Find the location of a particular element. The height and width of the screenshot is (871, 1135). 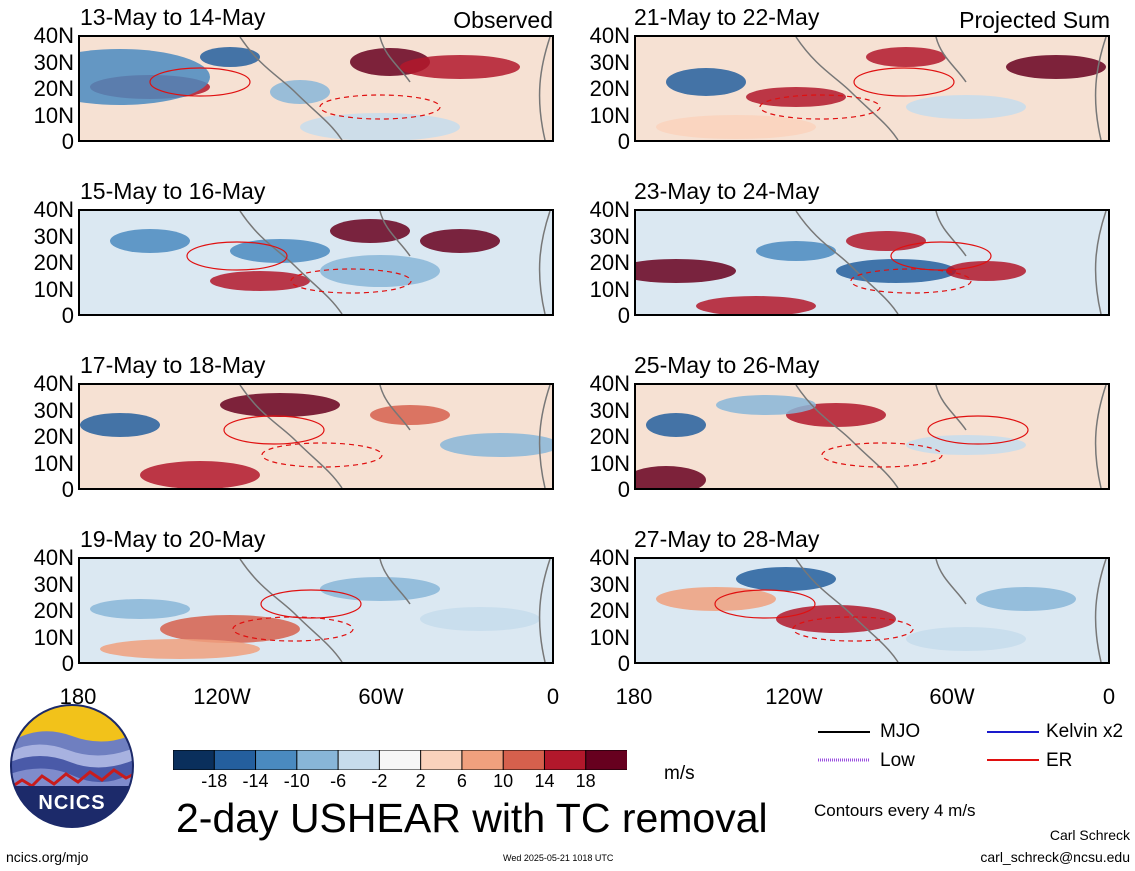

colorbar-swatches is located at coordinates (400, 760).